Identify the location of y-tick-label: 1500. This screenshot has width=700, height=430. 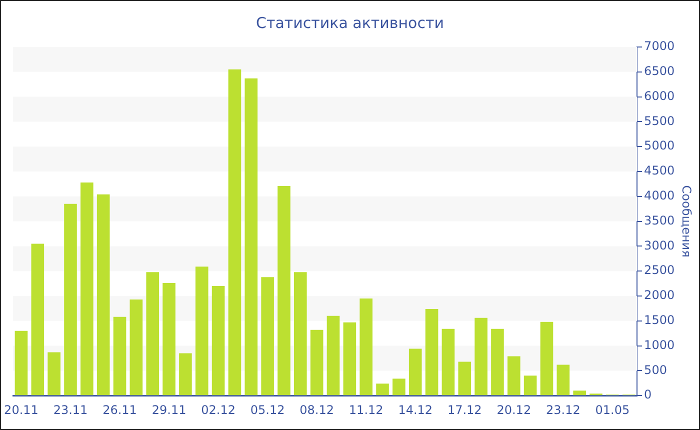
(659, 320).